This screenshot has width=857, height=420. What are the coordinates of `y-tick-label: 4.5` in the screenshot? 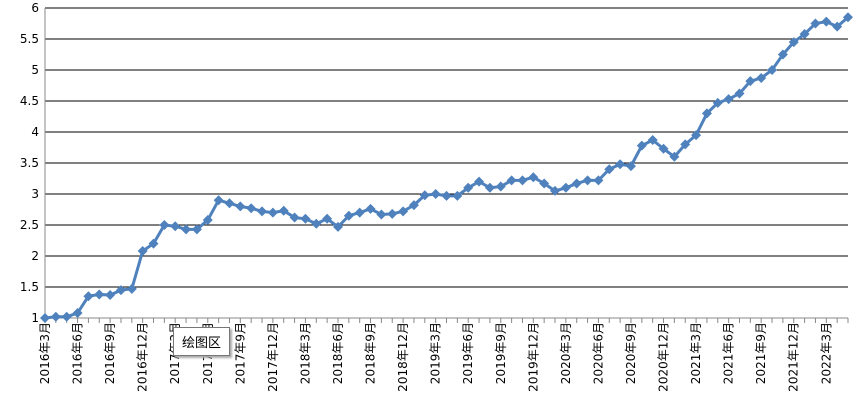 It's located at (29, 101).